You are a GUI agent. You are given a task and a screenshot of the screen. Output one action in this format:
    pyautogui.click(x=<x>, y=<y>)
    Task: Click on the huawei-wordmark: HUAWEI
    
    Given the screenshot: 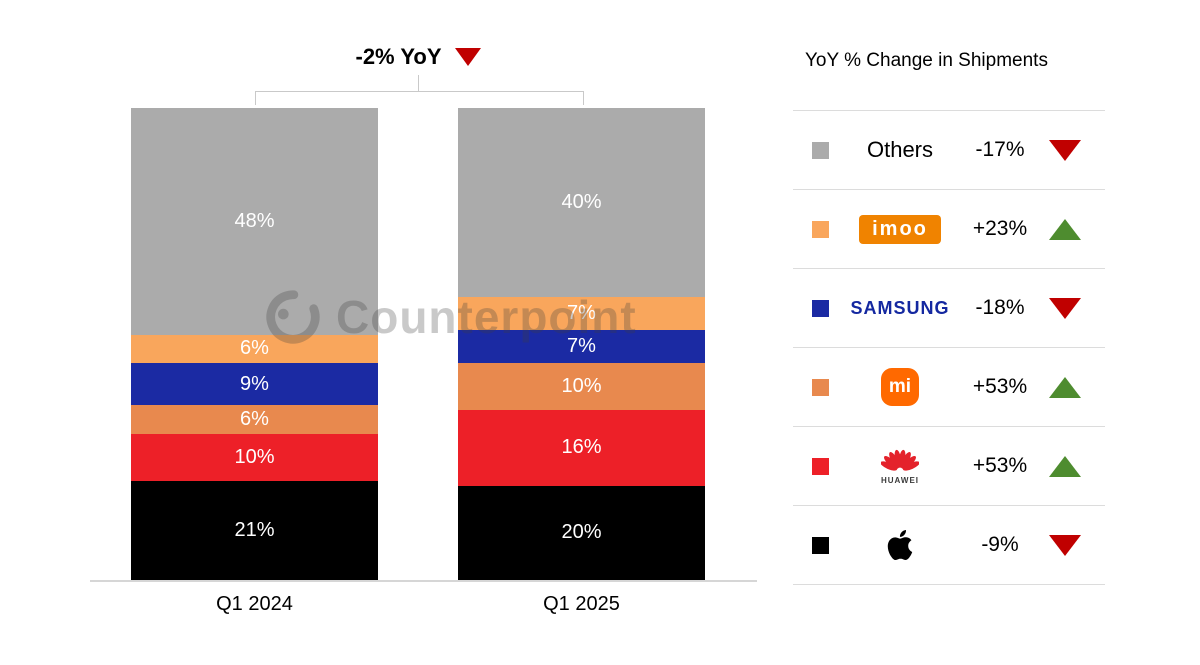 What is the action you would take?
    pyautogui.click(x=900, y=480)
    